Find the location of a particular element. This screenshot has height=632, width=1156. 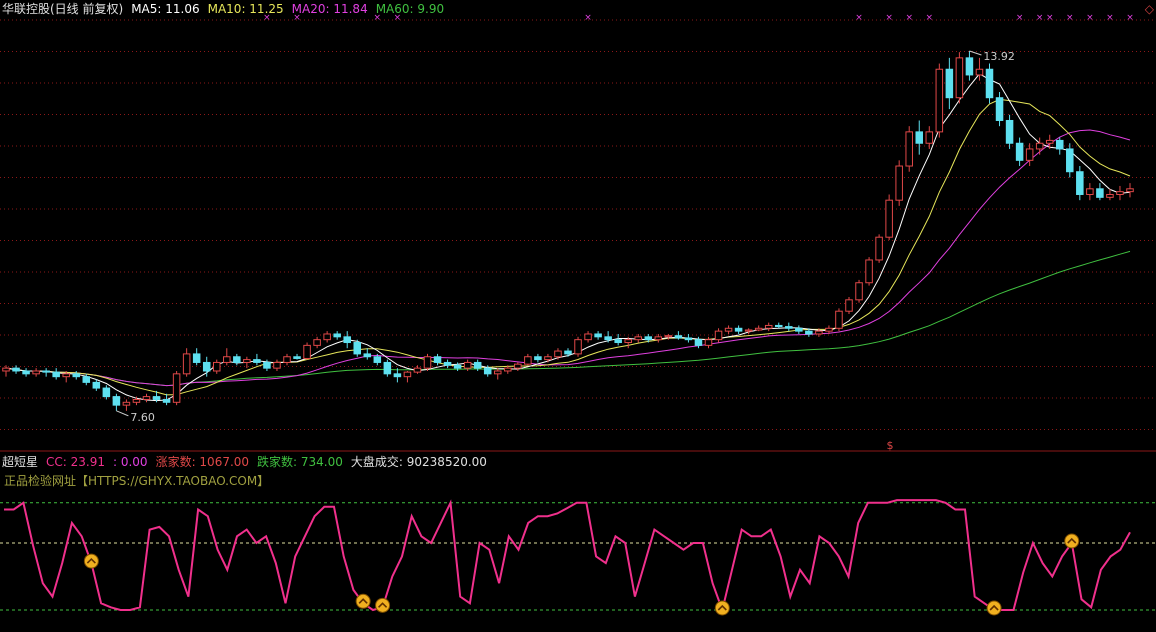

diamond-icon: ◇ is located at coordinates (1149, 9).